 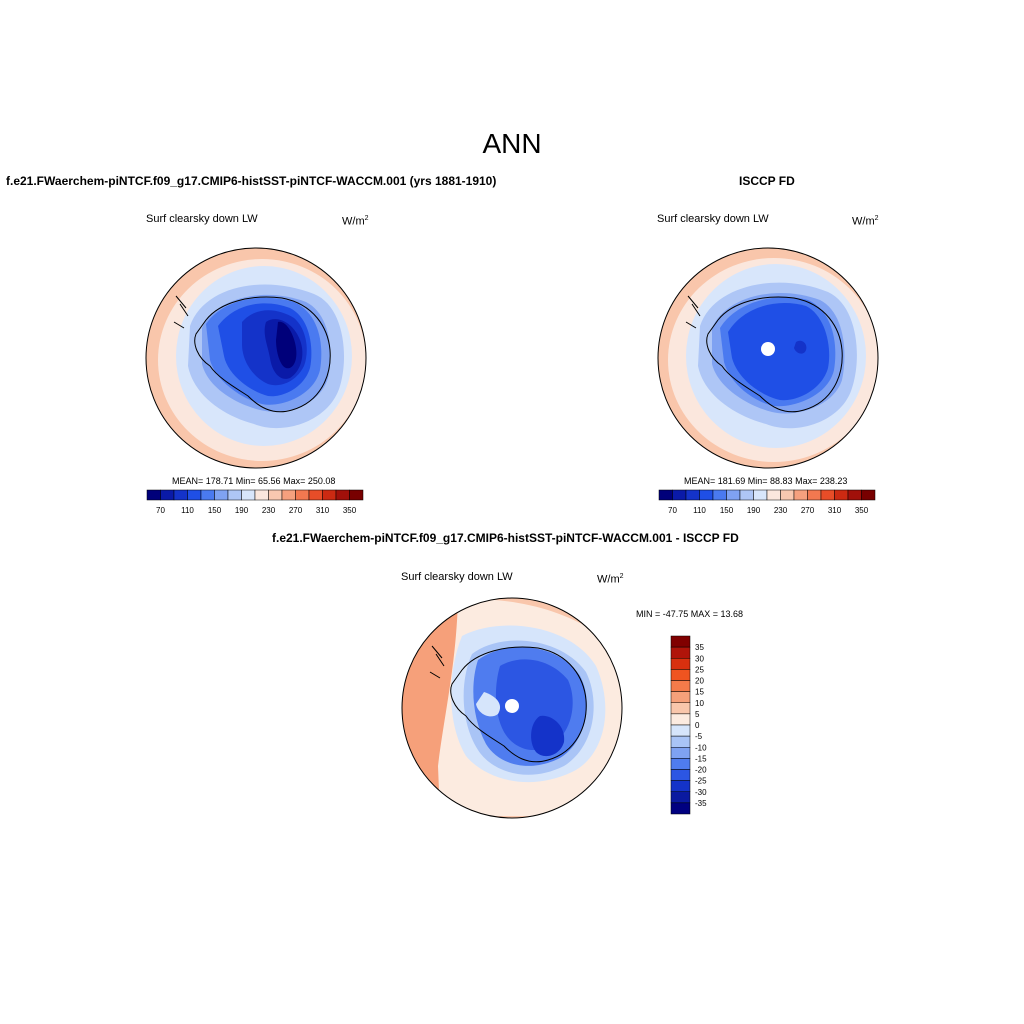 What do you see at coordinates (699, 736) in the screenshot?
I see `diff-colorbar-tick-label: -5` at bounding box center [699, 736].